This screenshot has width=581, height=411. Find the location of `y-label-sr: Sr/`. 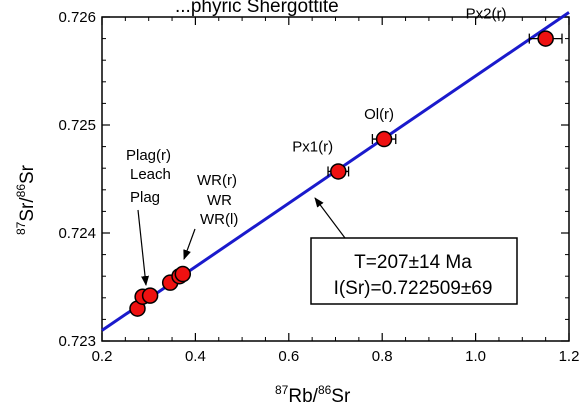

y-label-sr: Sr/ is located at coordinates (27, 209).